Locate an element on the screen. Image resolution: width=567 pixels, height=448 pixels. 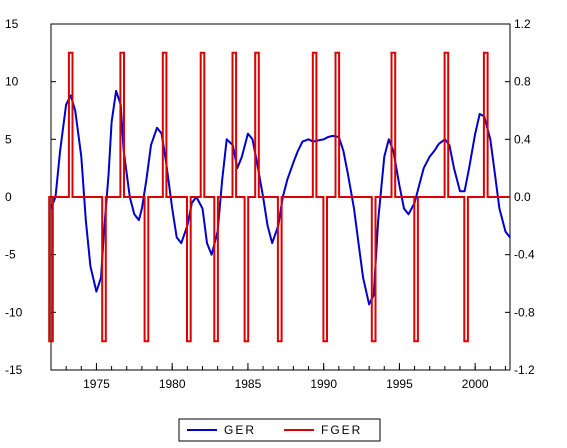
legend-label-fger: FGER is located at coordinates (341, 430).